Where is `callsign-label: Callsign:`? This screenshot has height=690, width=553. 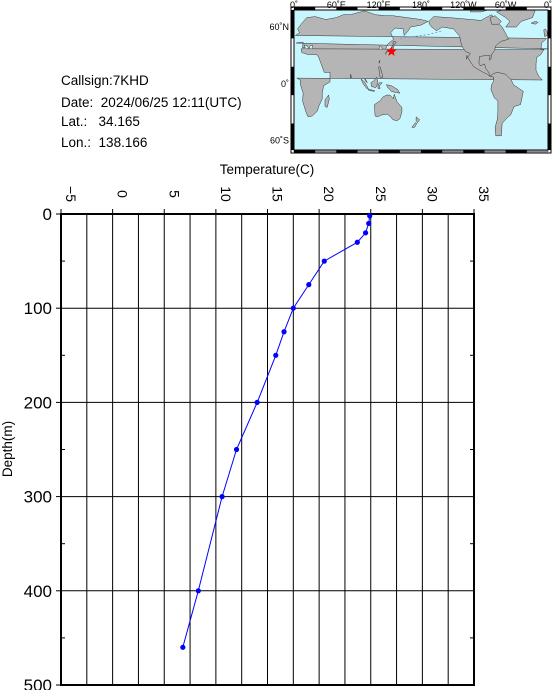 callsign-label: Callsign: is located at coordinates (87, 80).